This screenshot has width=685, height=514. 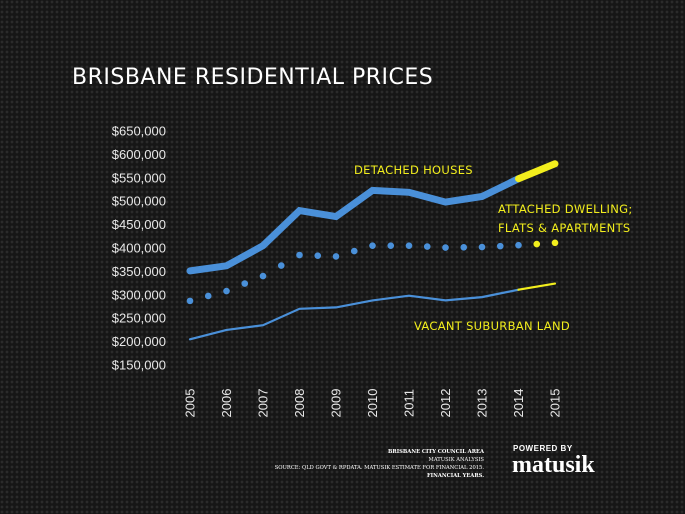 What do you see at coordinates (139, 154) in the screenshot?
I see `y-tick-label: $600,000` at bounding box center [139, 154].